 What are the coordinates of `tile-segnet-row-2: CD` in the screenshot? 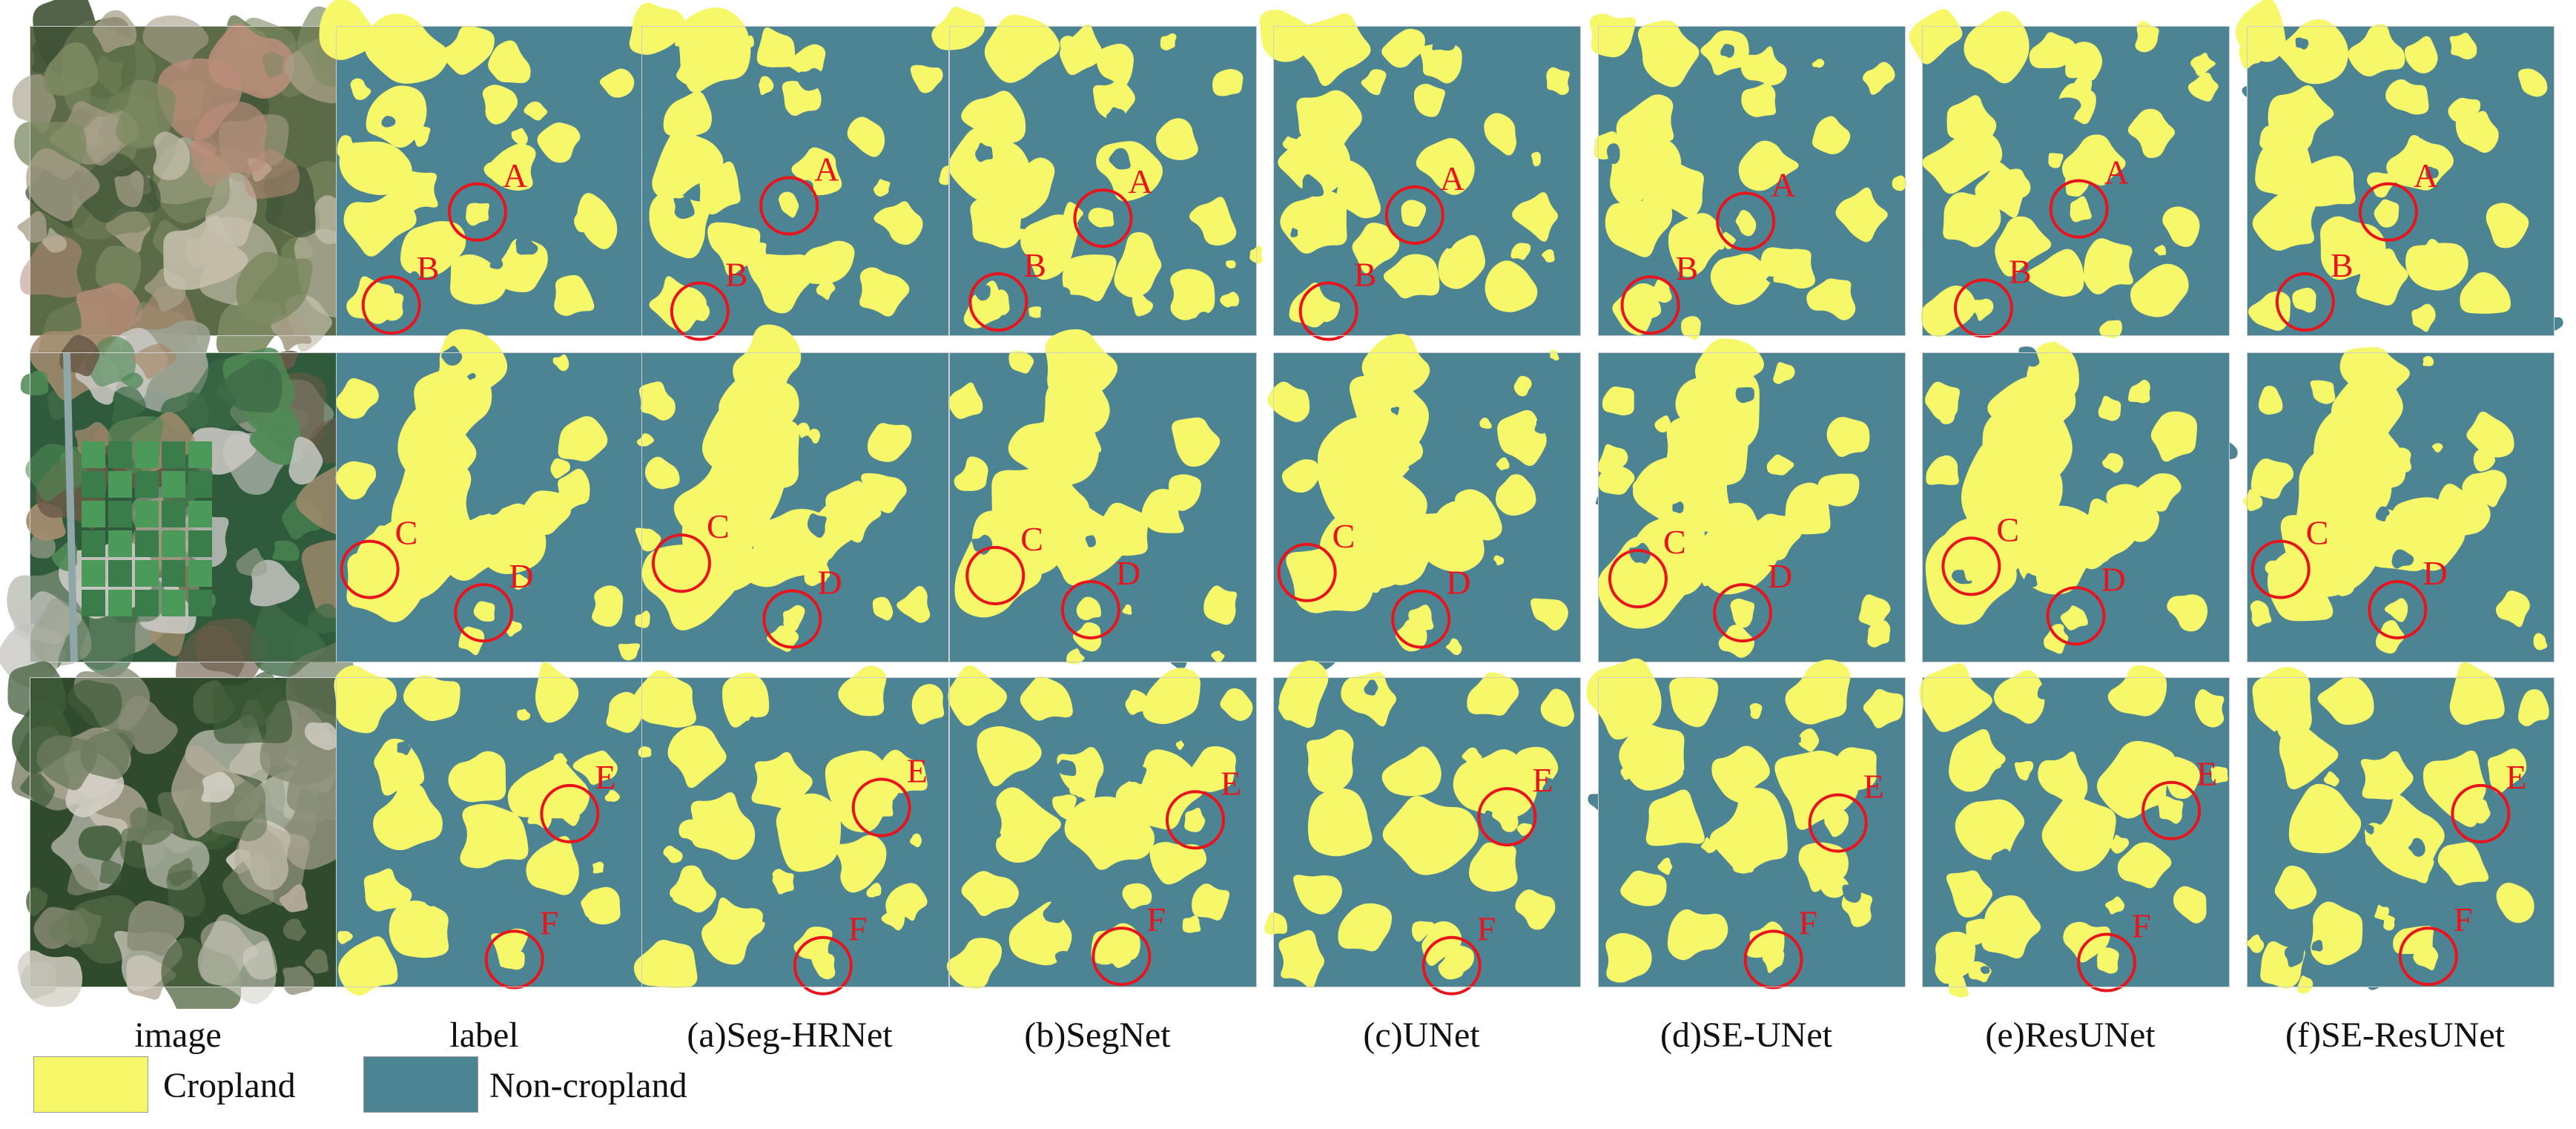 It's located at (1102, 499).